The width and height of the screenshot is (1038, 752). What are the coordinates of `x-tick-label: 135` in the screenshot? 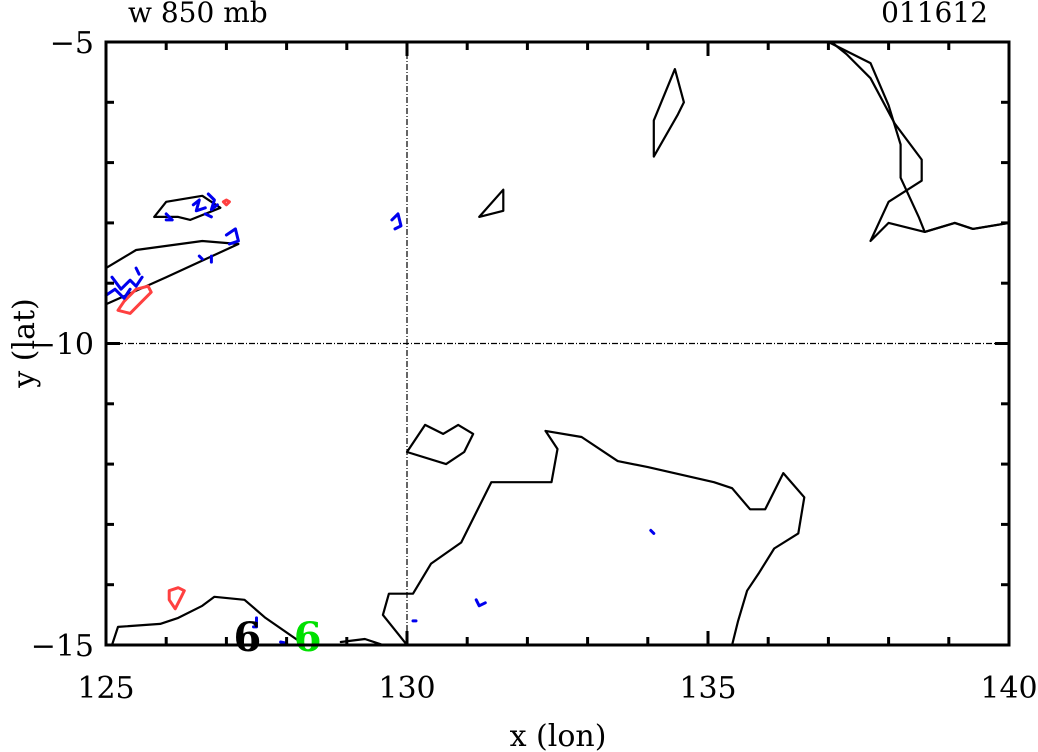 It's located at (707, 688).